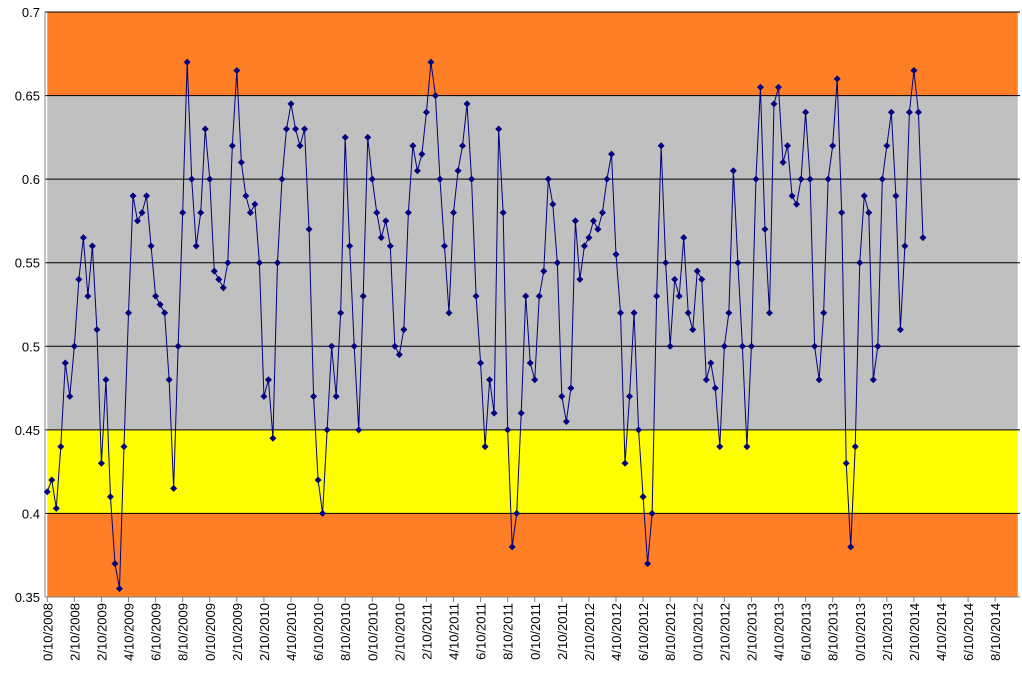  Describe the element at coordinates (806, 632) in the screenshot. I see `x-tick-label: 6/10/2013` at that location.